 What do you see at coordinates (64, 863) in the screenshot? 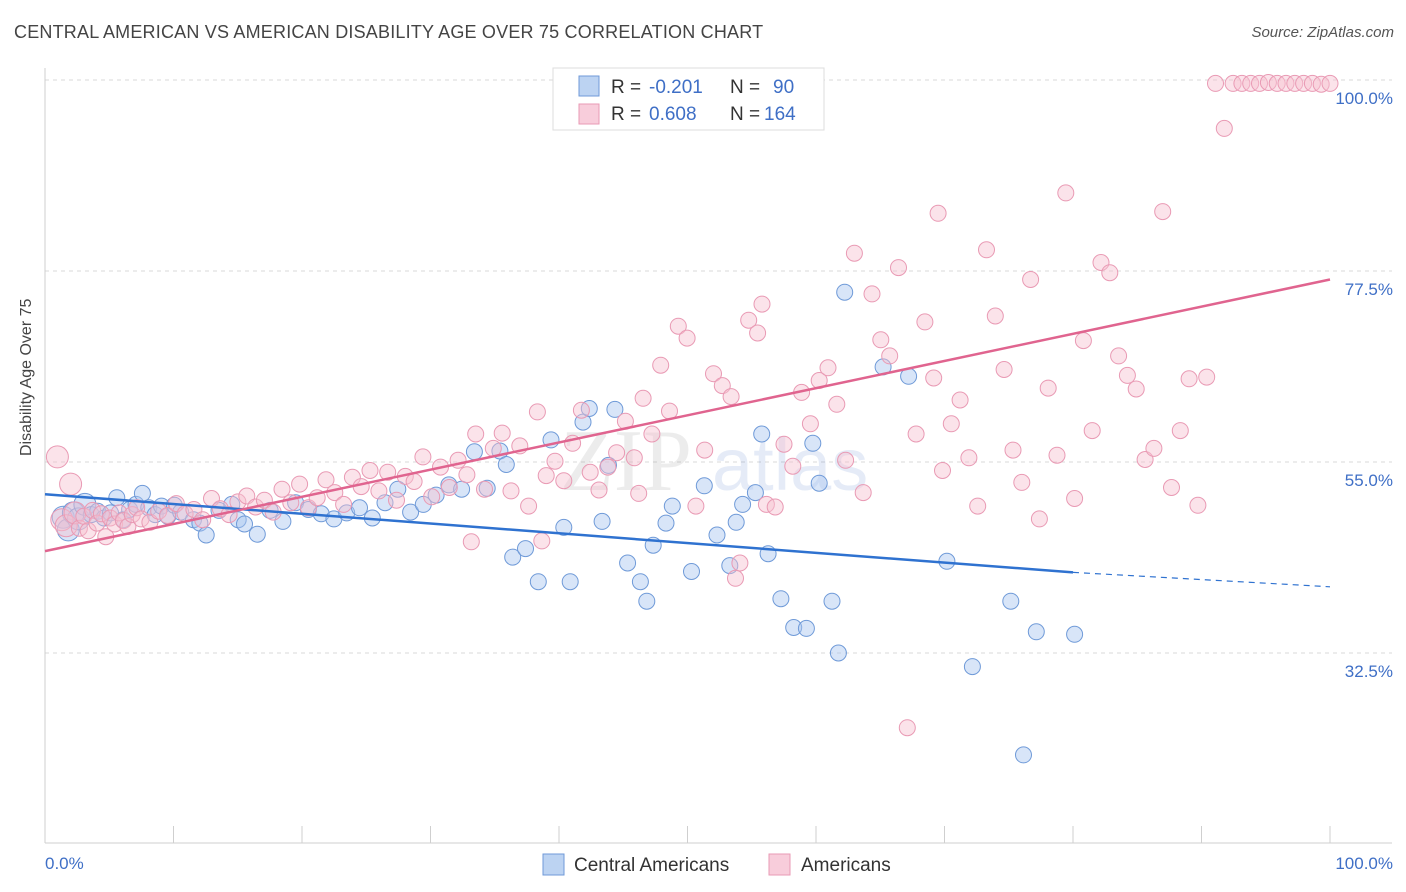
I see `x-tick-label-0: 0.0%` at bounding box center [64, 863].